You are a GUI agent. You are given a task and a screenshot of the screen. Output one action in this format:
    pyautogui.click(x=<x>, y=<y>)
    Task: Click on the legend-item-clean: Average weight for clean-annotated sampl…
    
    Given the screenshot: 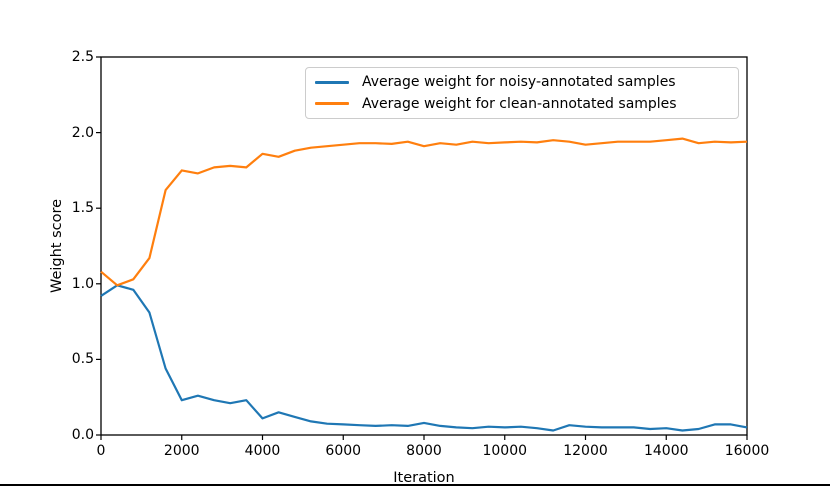 What is the action you would take?
    pyautogui.click(x=522, y=104)
    